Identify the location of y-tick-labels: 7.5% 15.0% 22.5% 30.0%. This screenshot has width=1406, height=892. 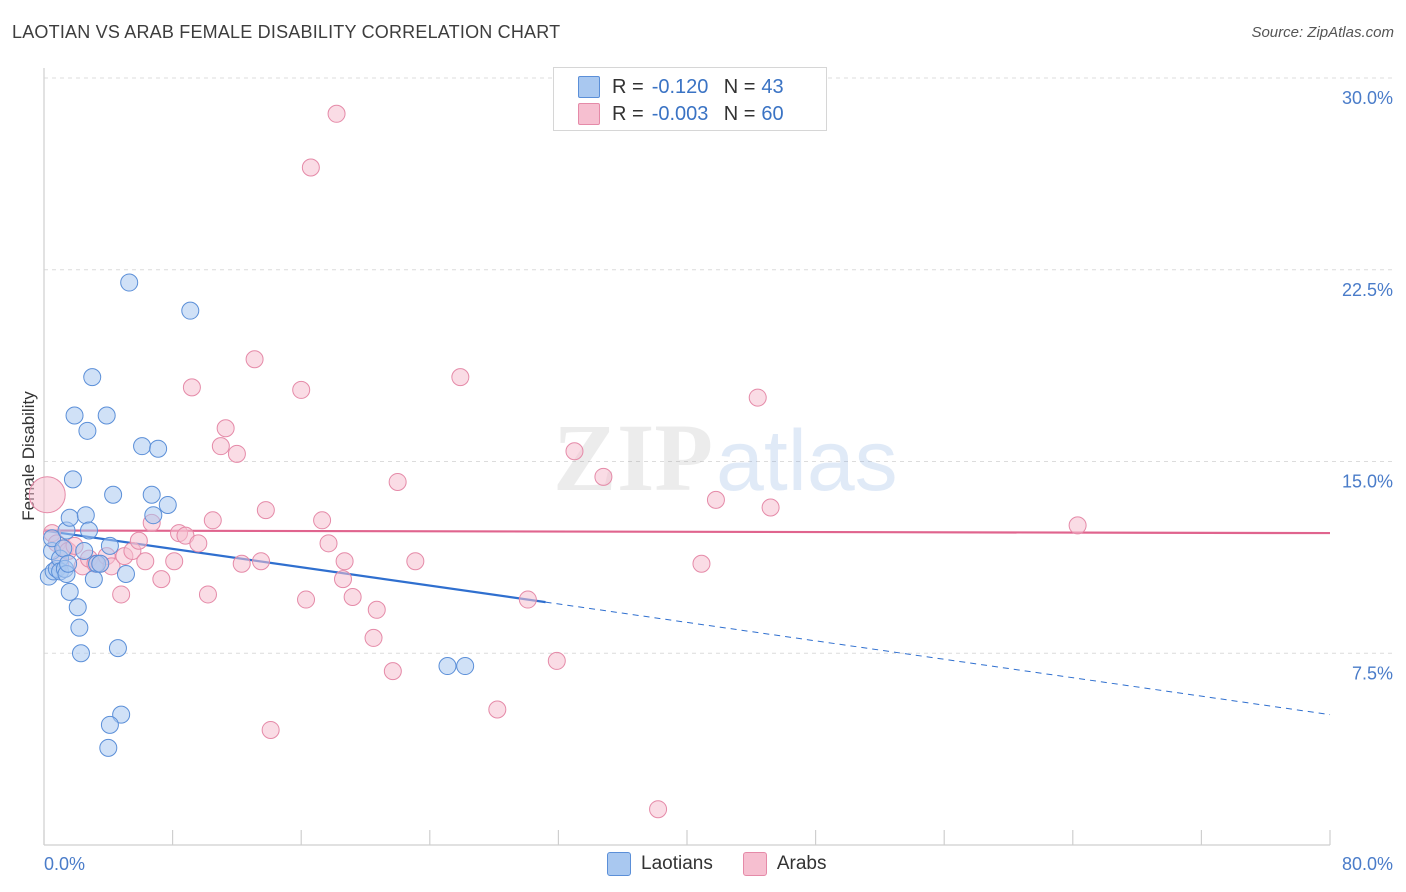
(1367, 385).